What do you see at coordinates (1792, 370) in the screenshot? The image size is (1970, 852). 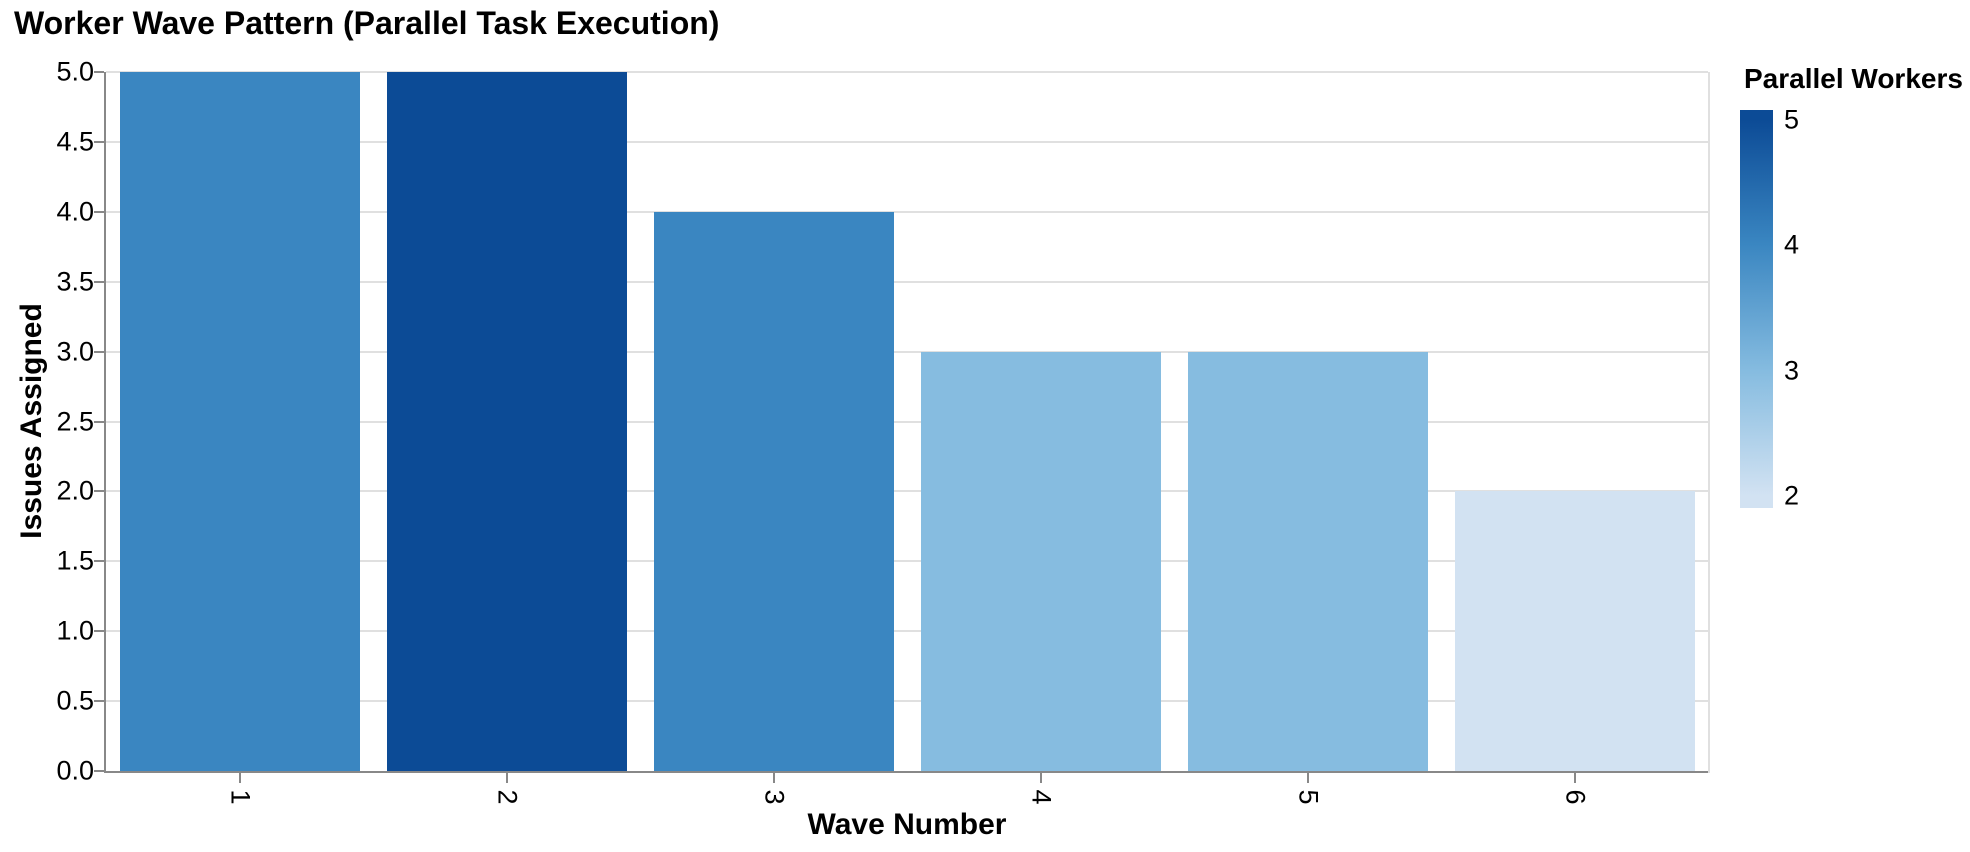 I see `legend-tick-label: 3` at bounding box center [1792, 370].